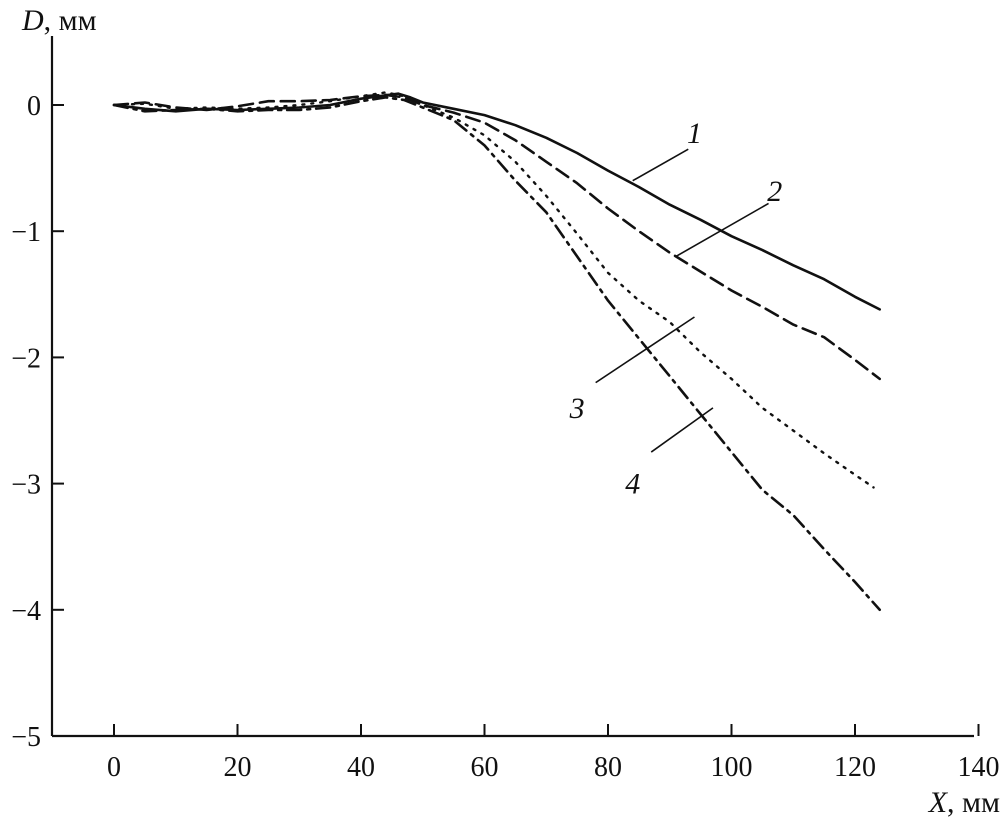 This screenshot has height=825, width=1004. What do you see at coordinates (694, 133) in the screenshot?
I see `curve-label-1: 1` at bounding box center [694, 133].